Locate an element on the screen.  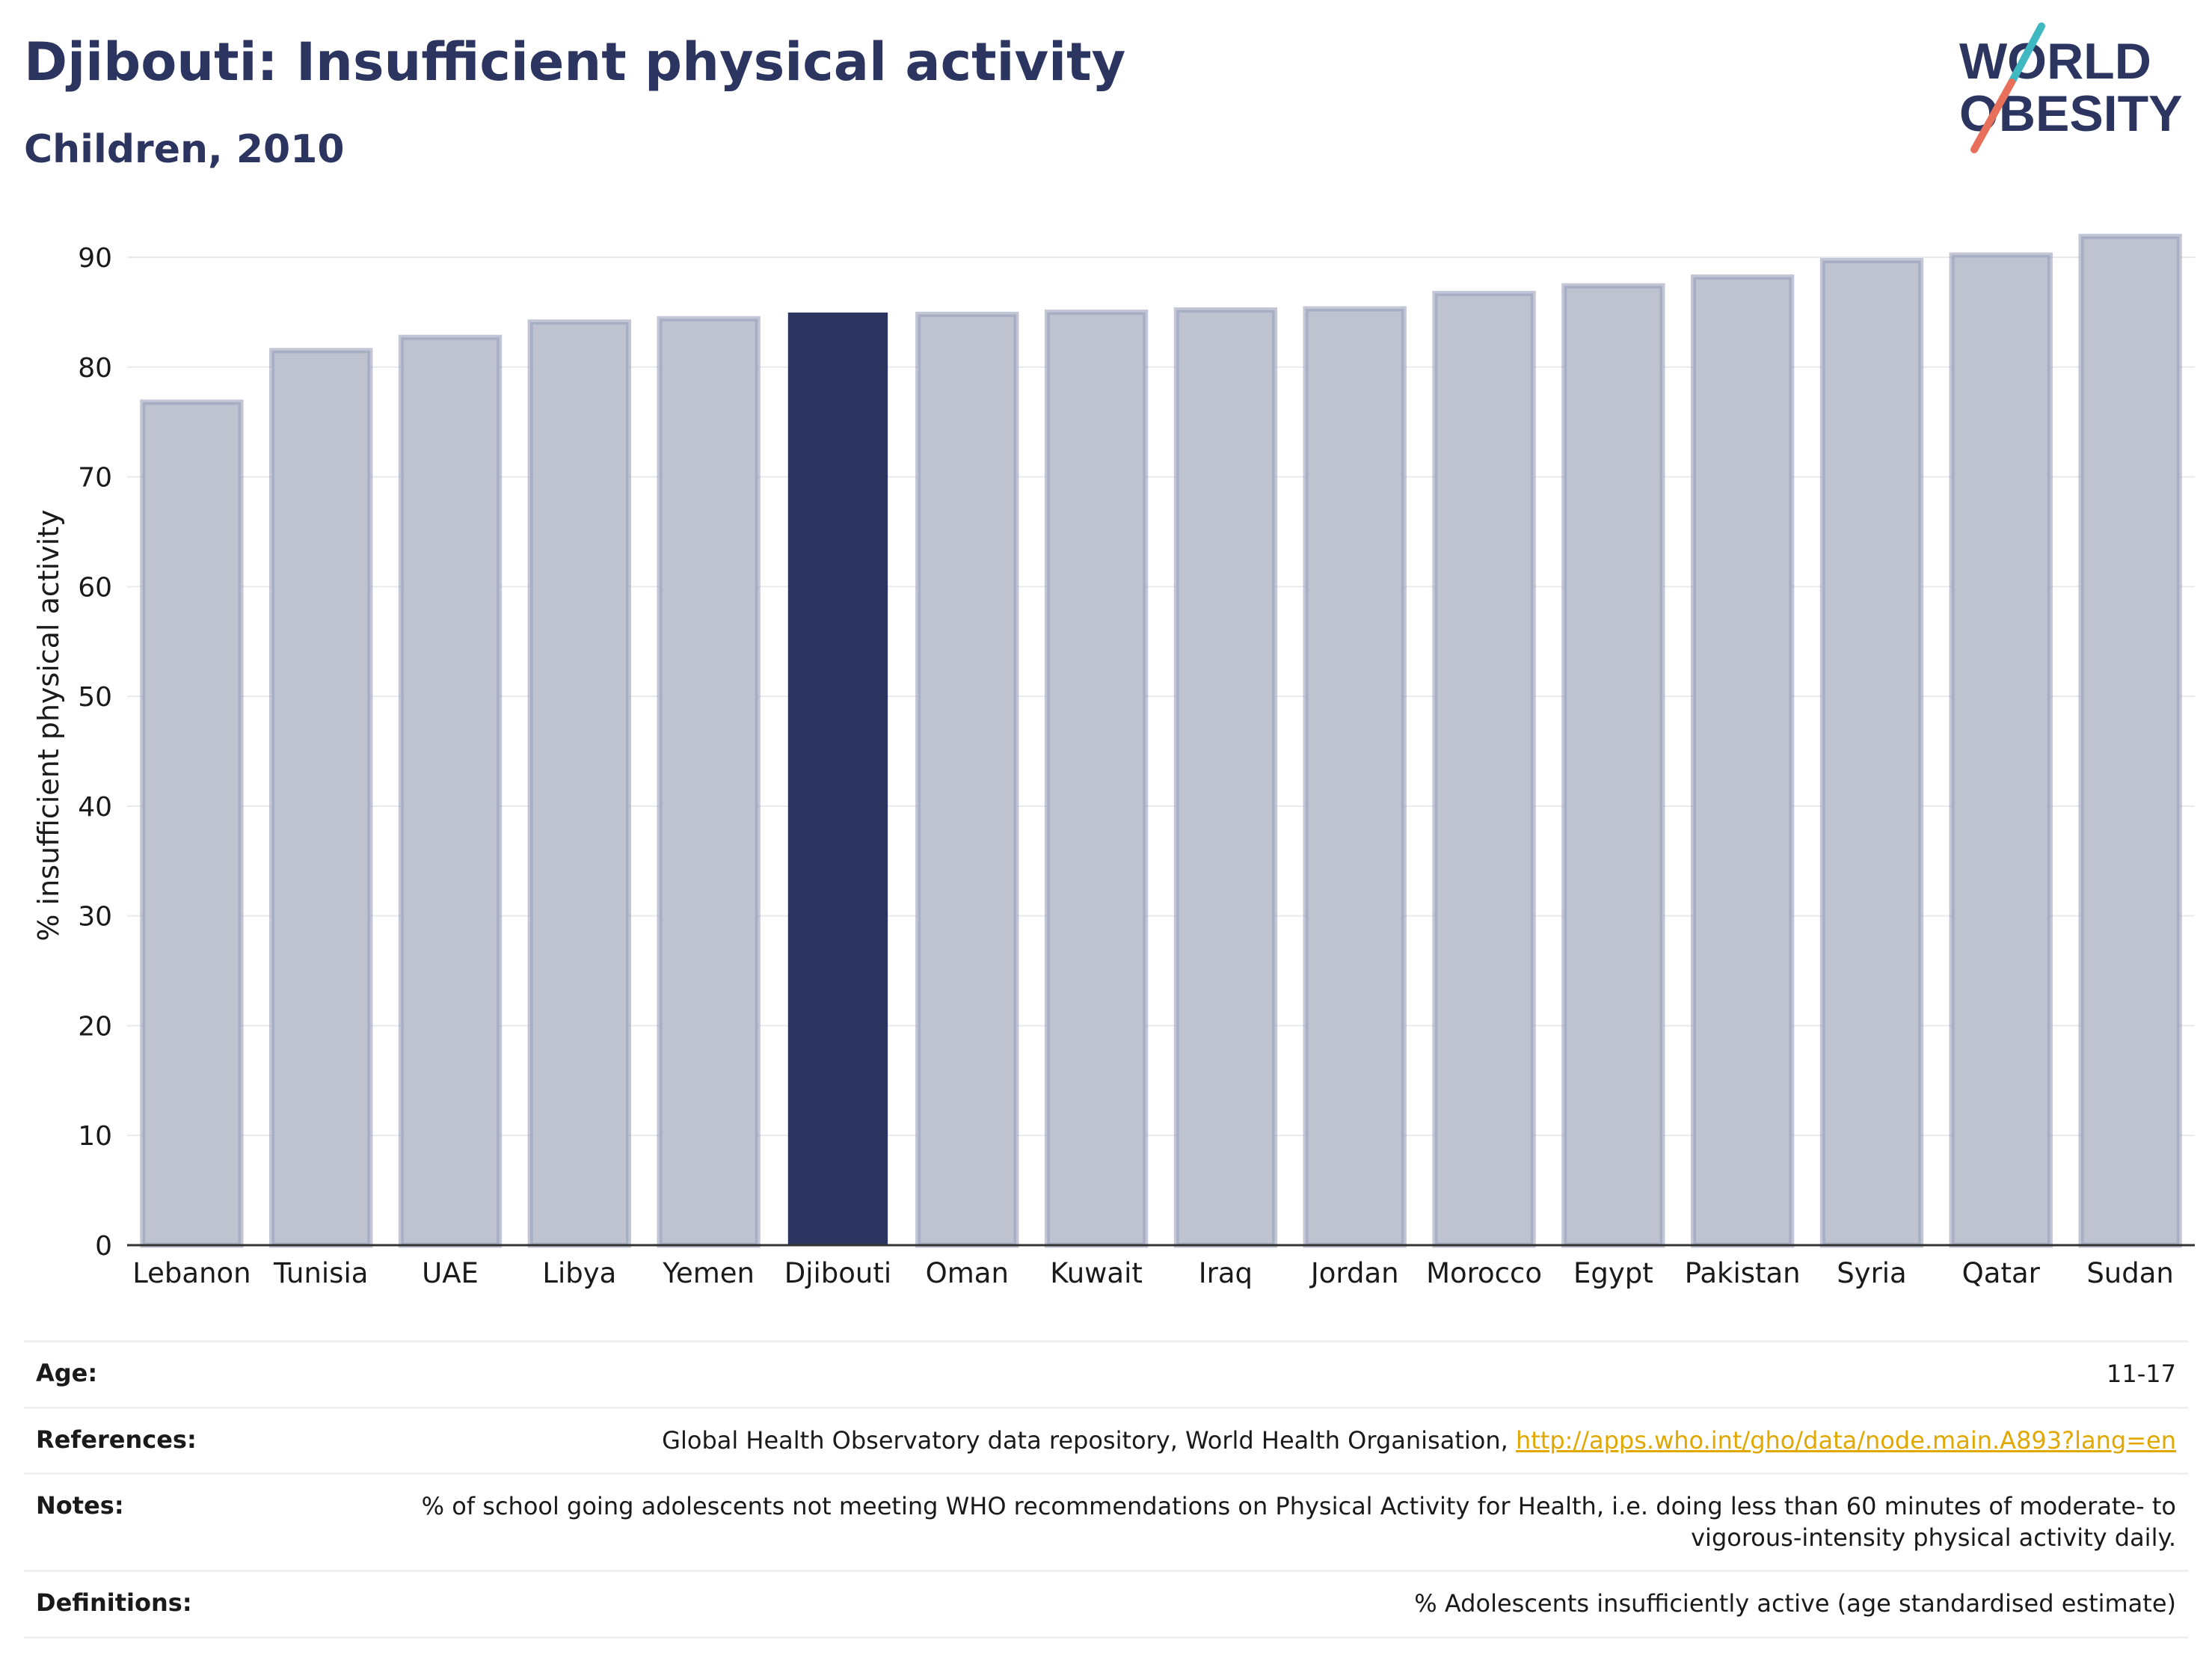
logo-slash-top is located at coordinates (2026, 54).